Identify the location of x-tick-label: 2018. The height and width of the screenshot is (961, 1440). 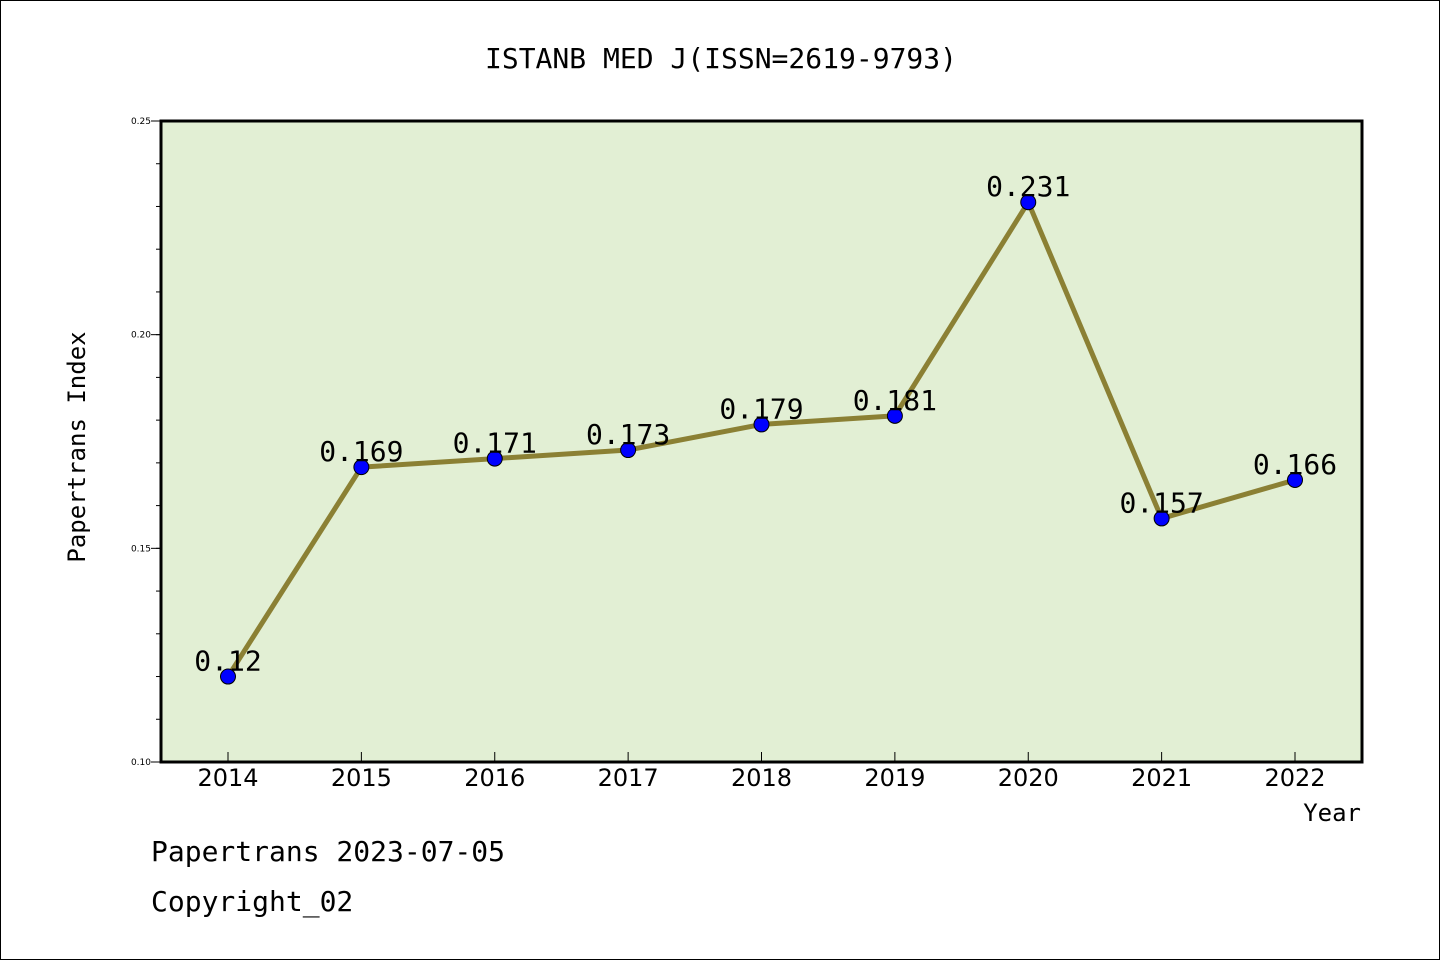
(761, 778).